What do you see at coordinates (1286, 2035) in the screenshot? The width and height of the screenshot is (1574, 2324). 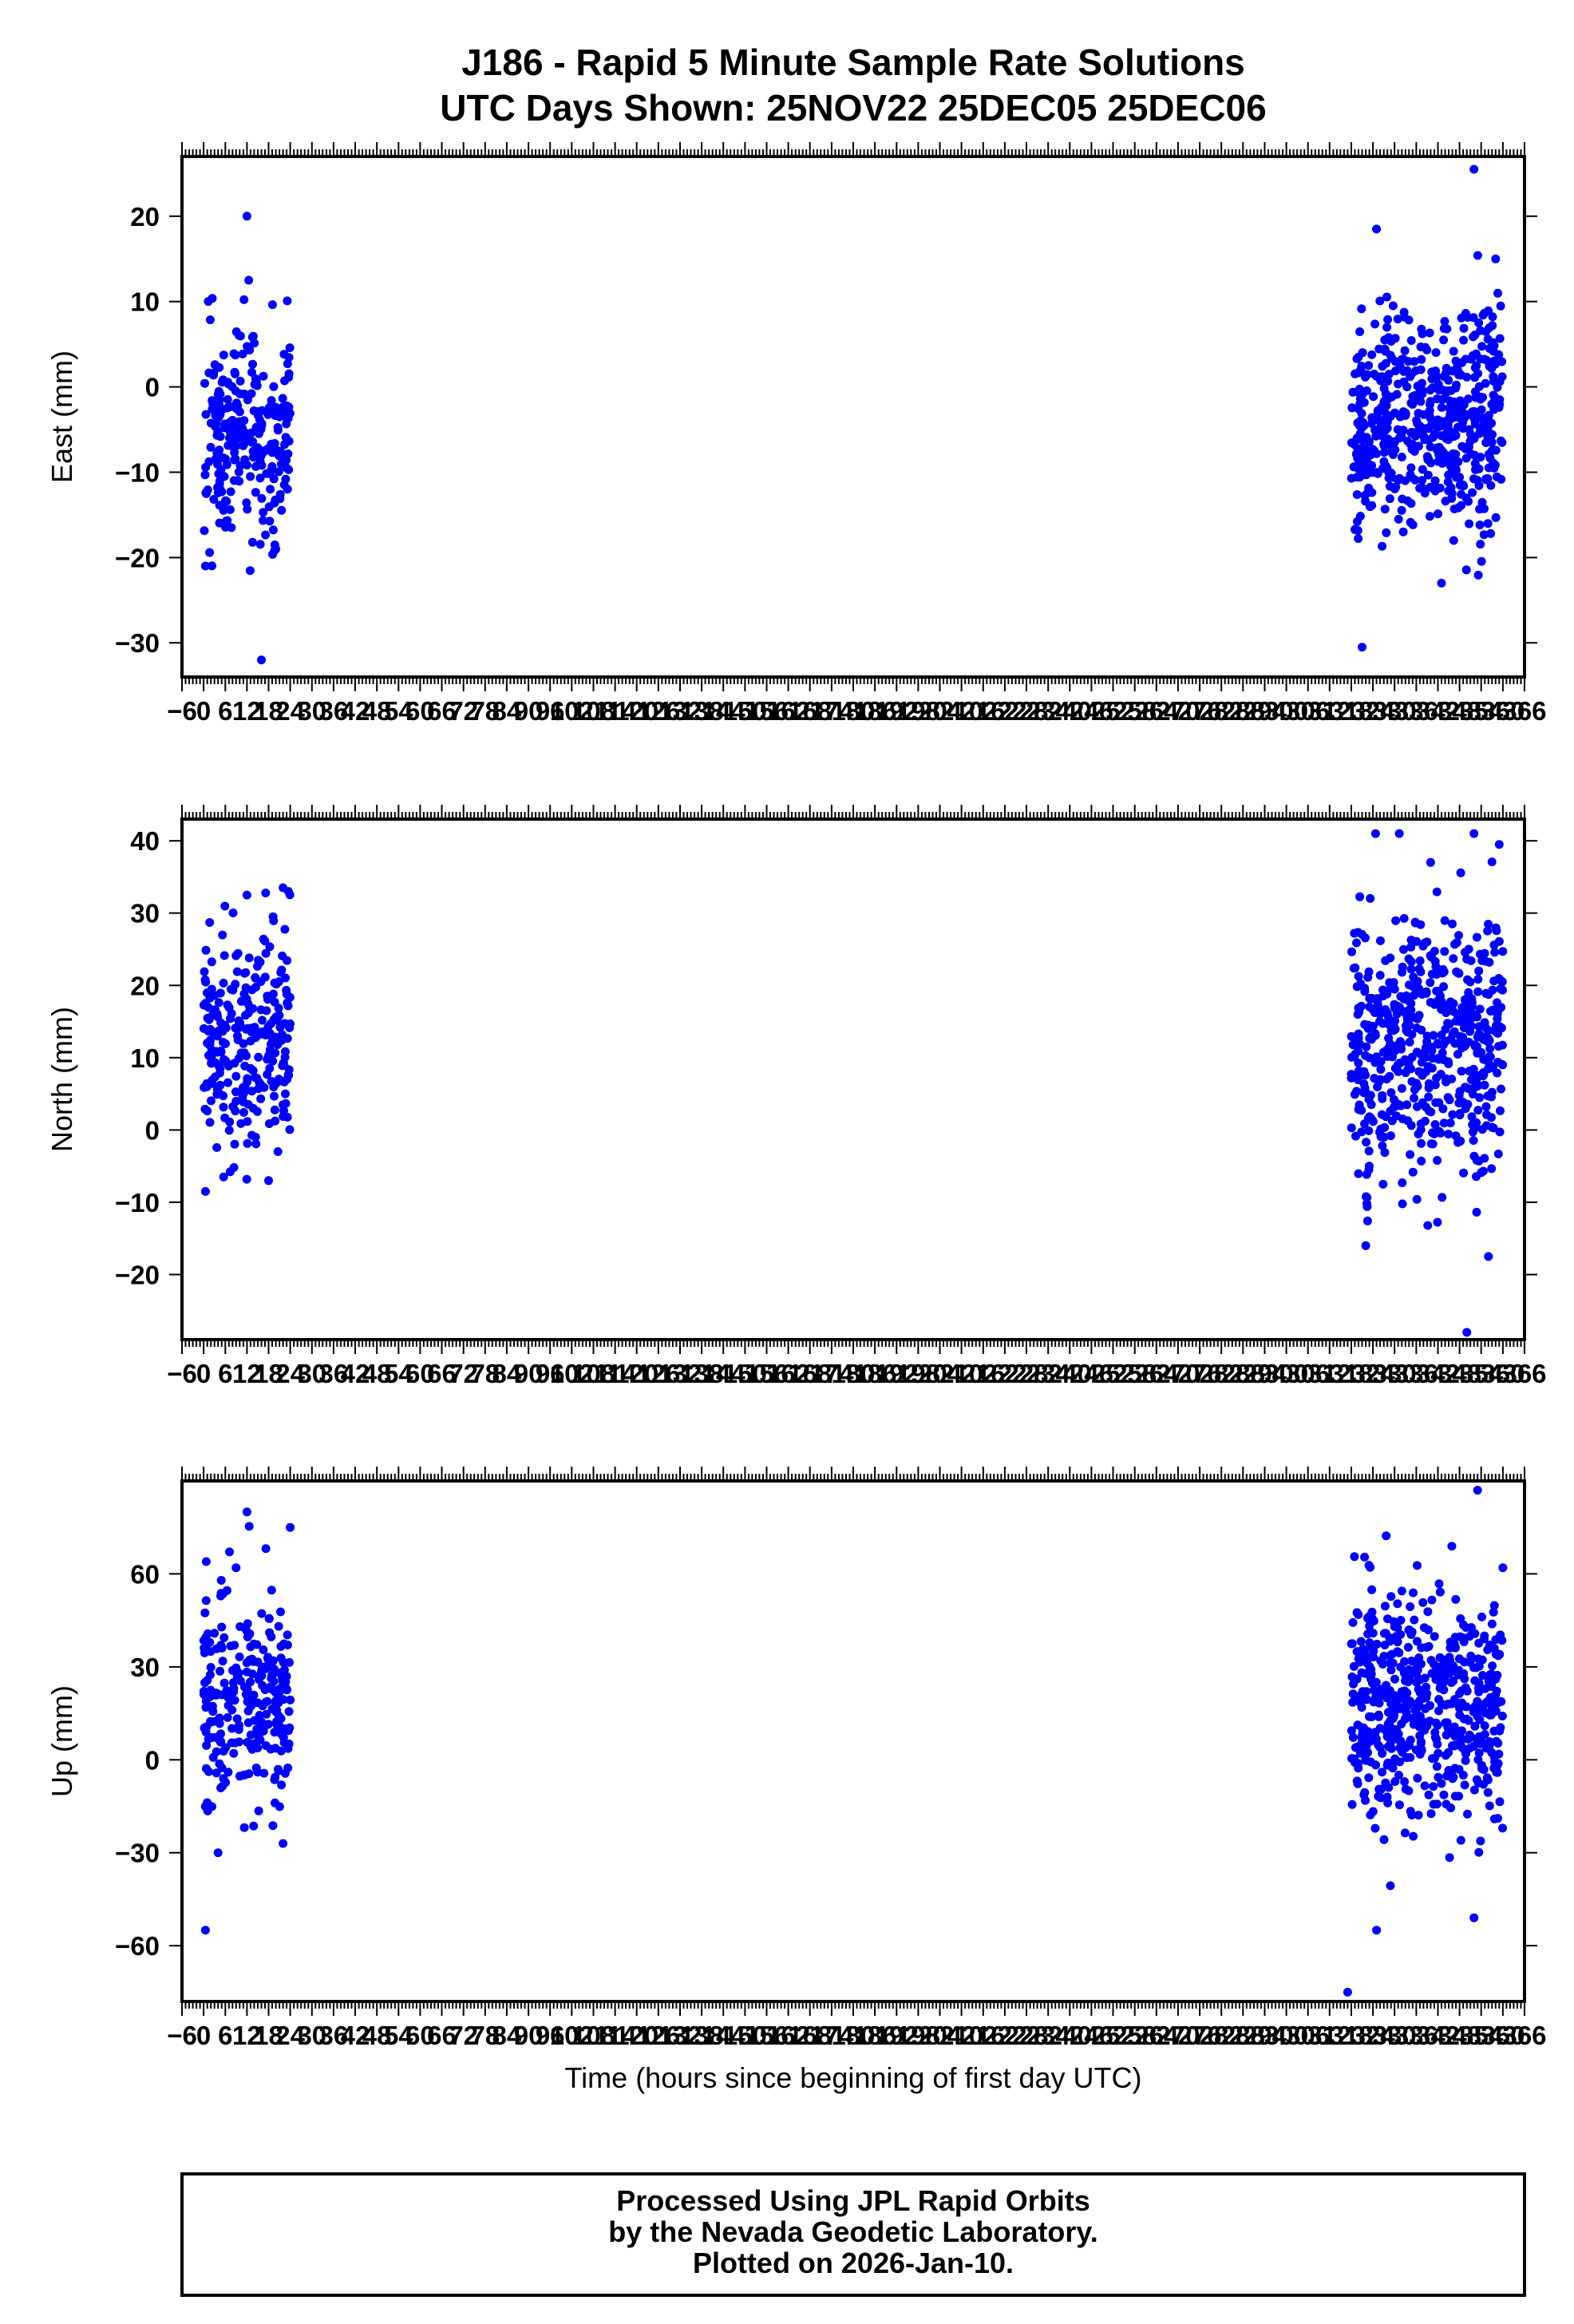 I see `x-tick-label: 300` at bounding box center [1286, 2035].